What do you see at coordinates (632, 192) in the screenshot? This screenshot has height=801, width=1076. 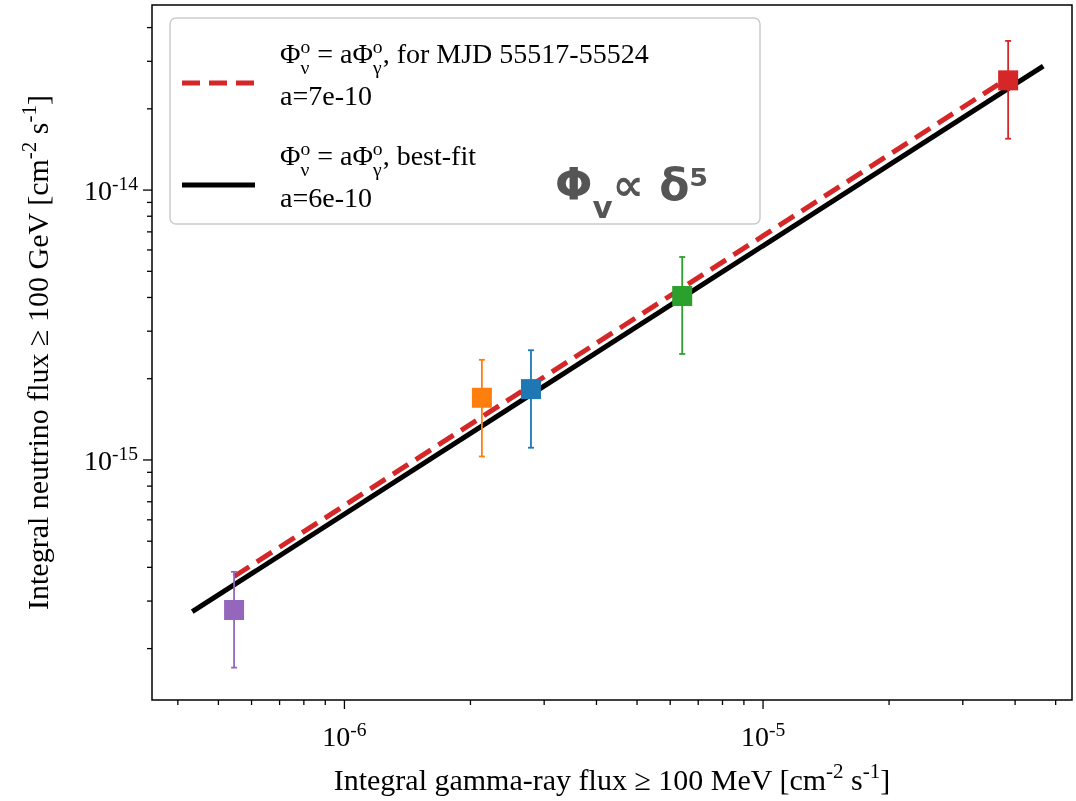 I see `annotation: Φ$_{v}$∝ δ⁵` at bounding box center [632, 192].